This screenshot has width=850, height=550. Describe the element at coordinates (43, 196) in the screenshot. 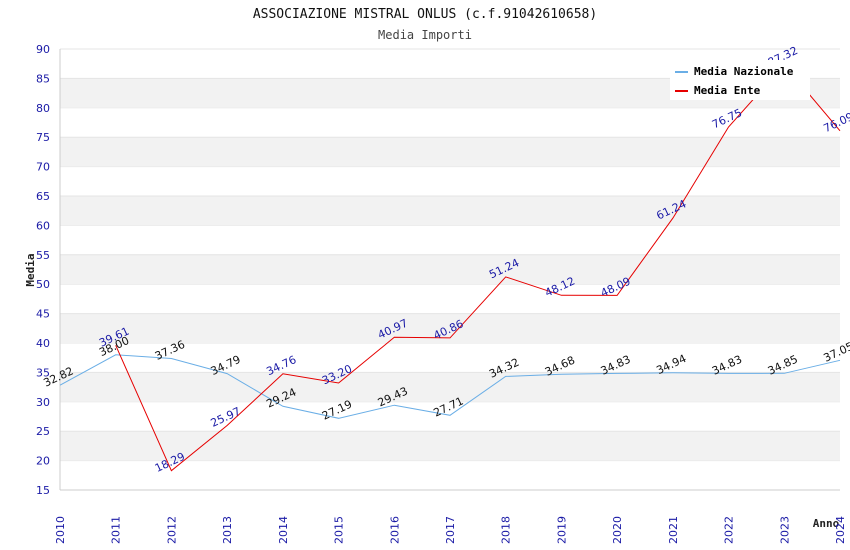

I see `y-tick-label: 65` at that location.